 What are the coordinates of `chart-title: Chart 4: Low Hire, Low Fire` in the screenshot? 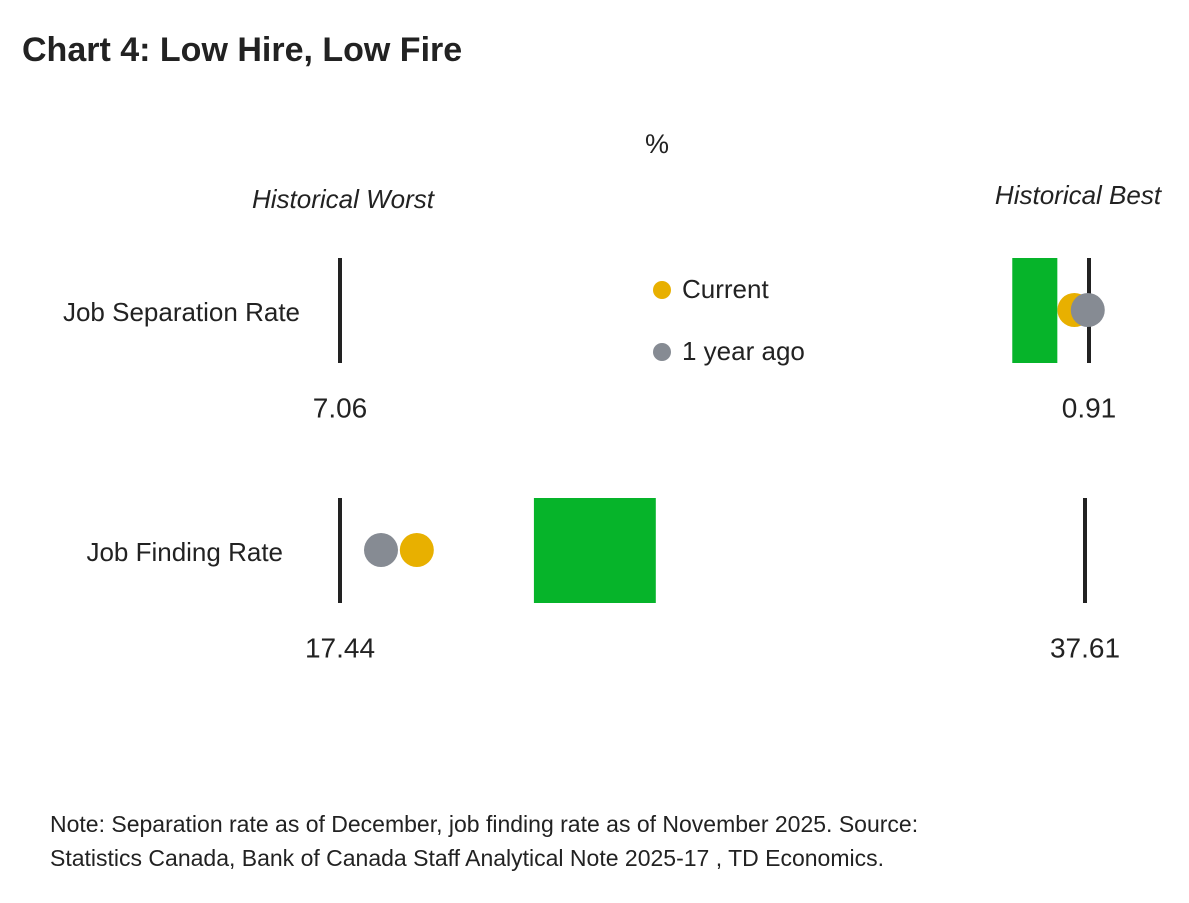 It's located at (242, 50).